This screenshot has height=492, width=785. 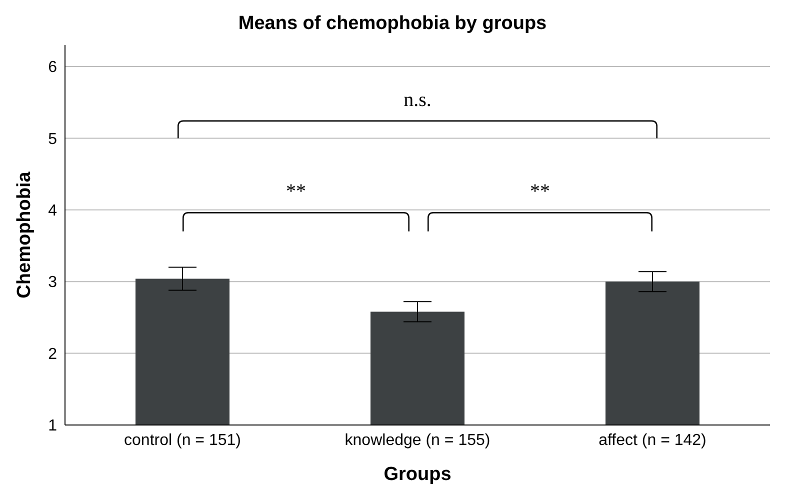 What do you see at coordinates (53, 139) in the screenshot?
I see `y-tick-label: 5` at bounding box center [53, 139].